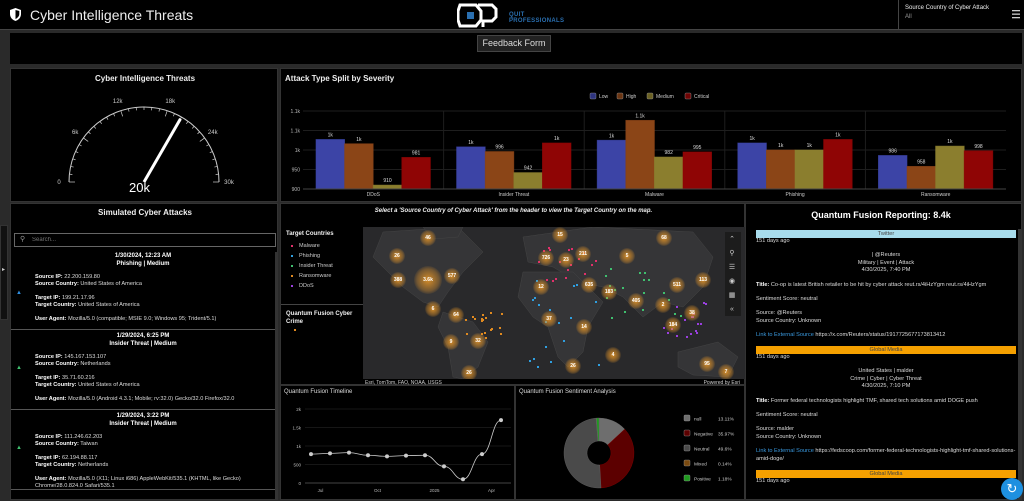 This screenshot has height=501, width=1024. I want to click on legend-item: Malware, so click(305, 246).